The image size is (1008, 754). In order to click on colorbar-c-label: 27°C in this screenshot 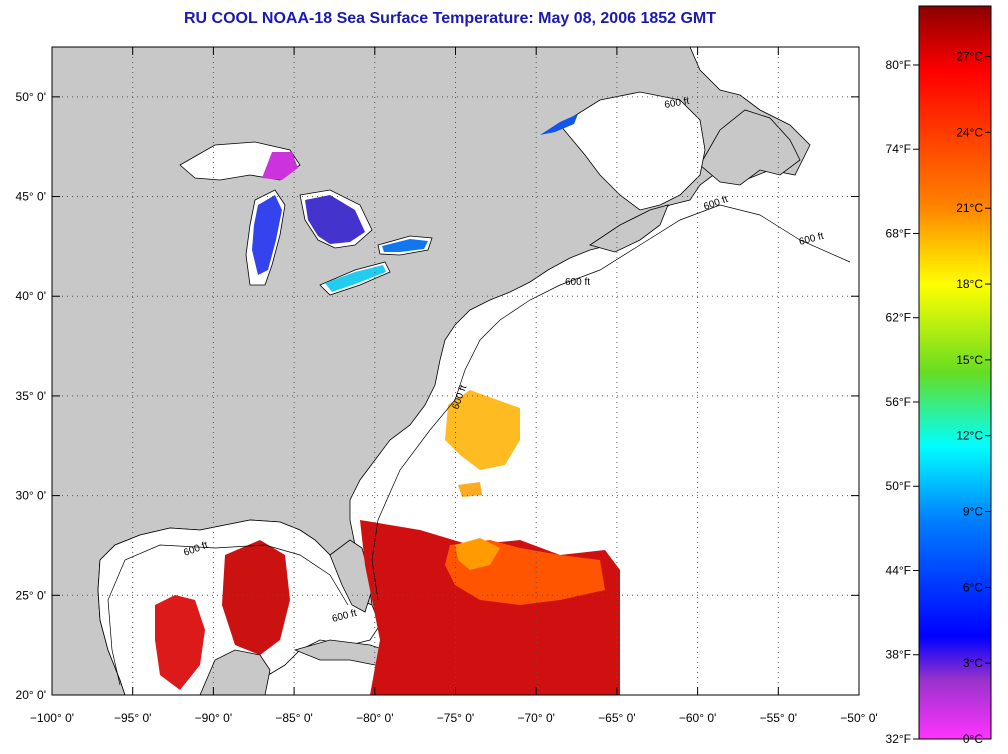, I will do `click(969, 57)`.